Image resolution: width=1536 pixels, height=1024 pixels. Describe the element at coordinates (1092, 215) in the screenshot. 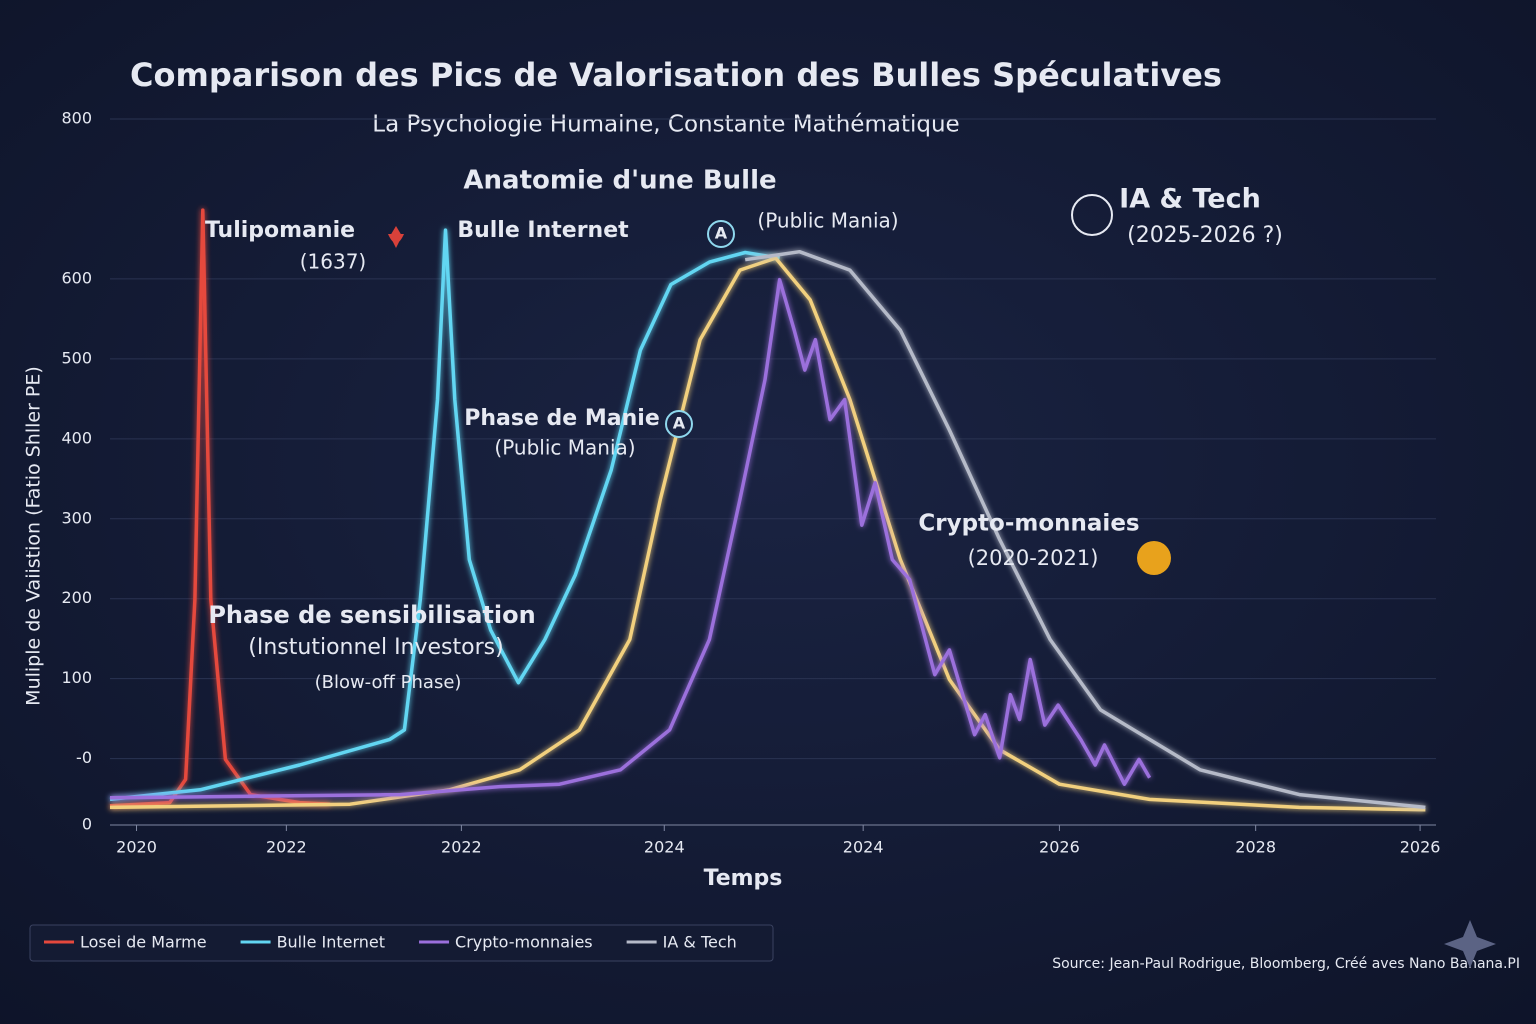

I see `brain-icon` at that location.